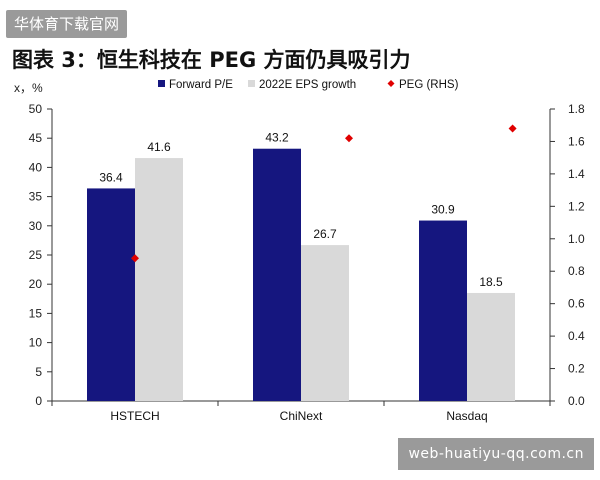 The width and height of the screenshot is (600, 480). I want to click on right-tick-label: 1.8, so click(576, 109).